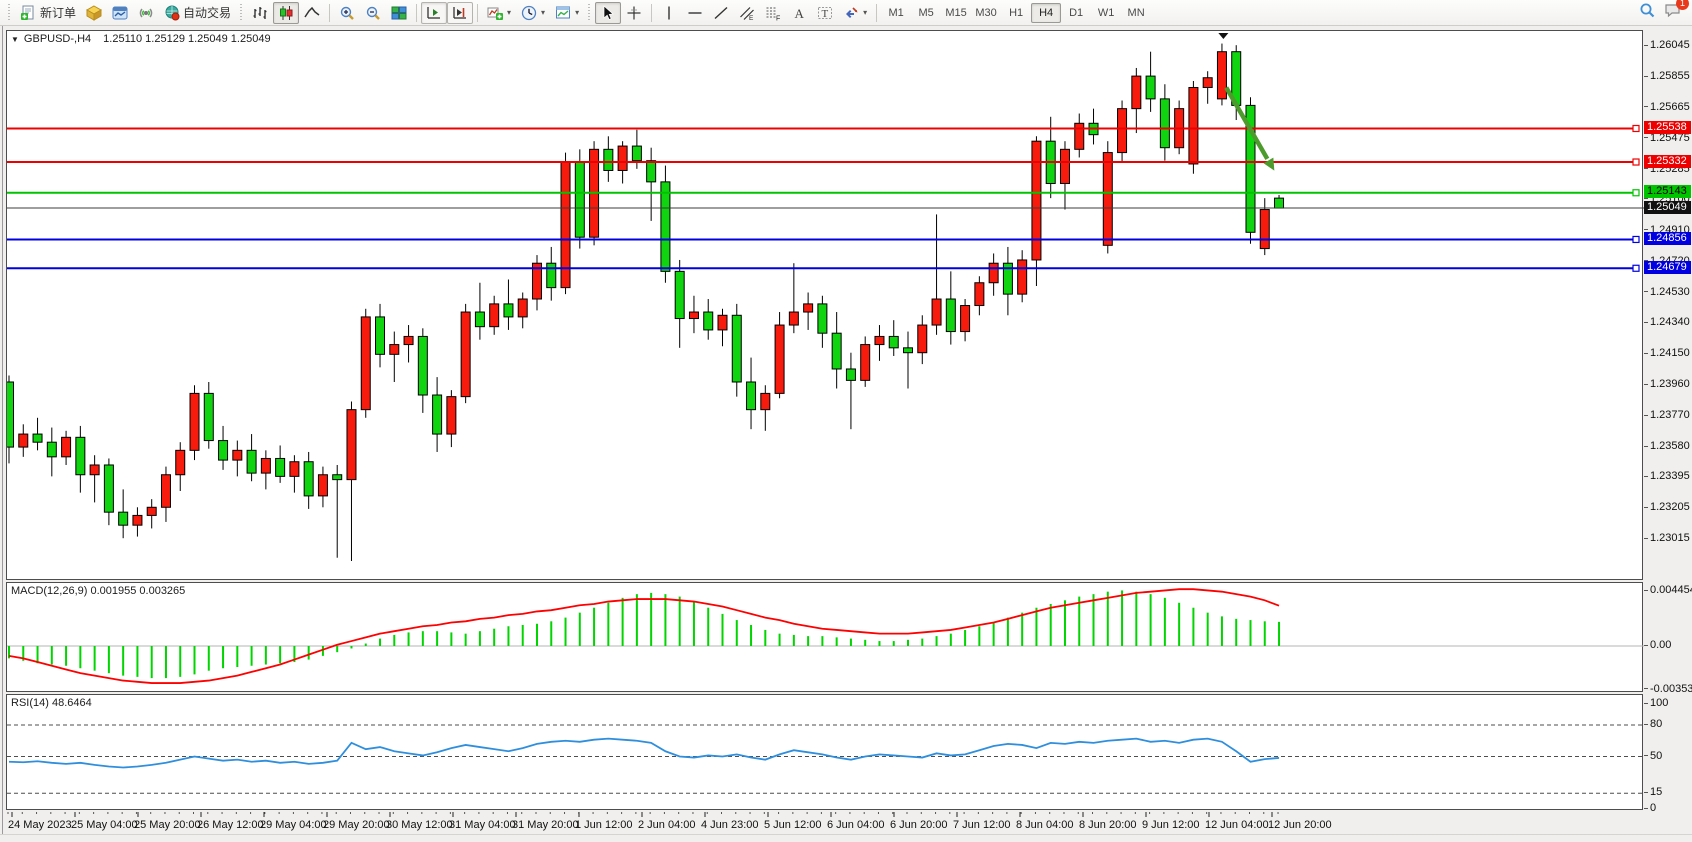 This screenshot has width=1692, height=842. What do you see at coordinates (399, 13) in the screenshot?
I see `tile-windows-button` at bounding box center [399, 13].